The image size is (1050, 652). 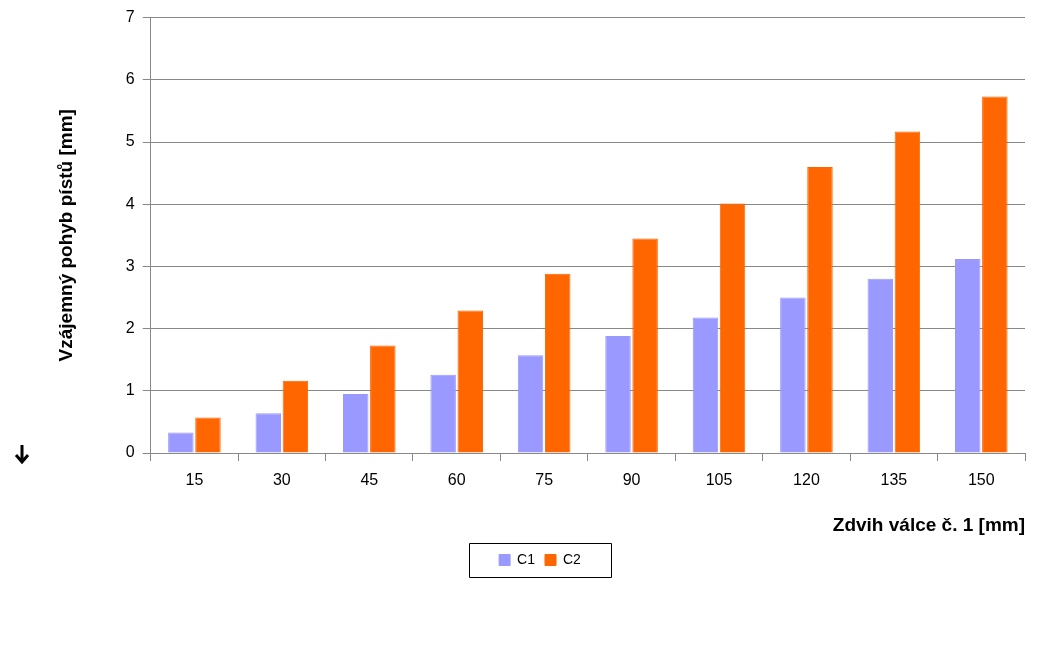 I want to click on x-tick-label: 30, so click(x=281, y=480).